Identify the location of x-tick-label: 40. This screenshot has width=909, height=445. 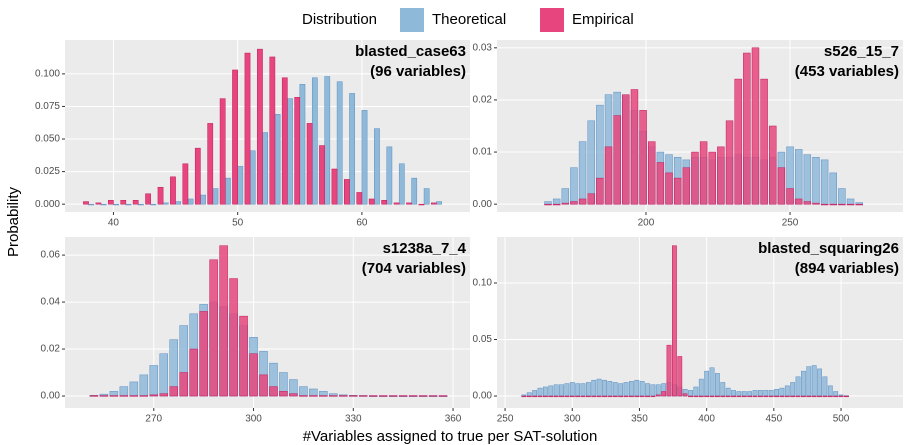
(114, 223).